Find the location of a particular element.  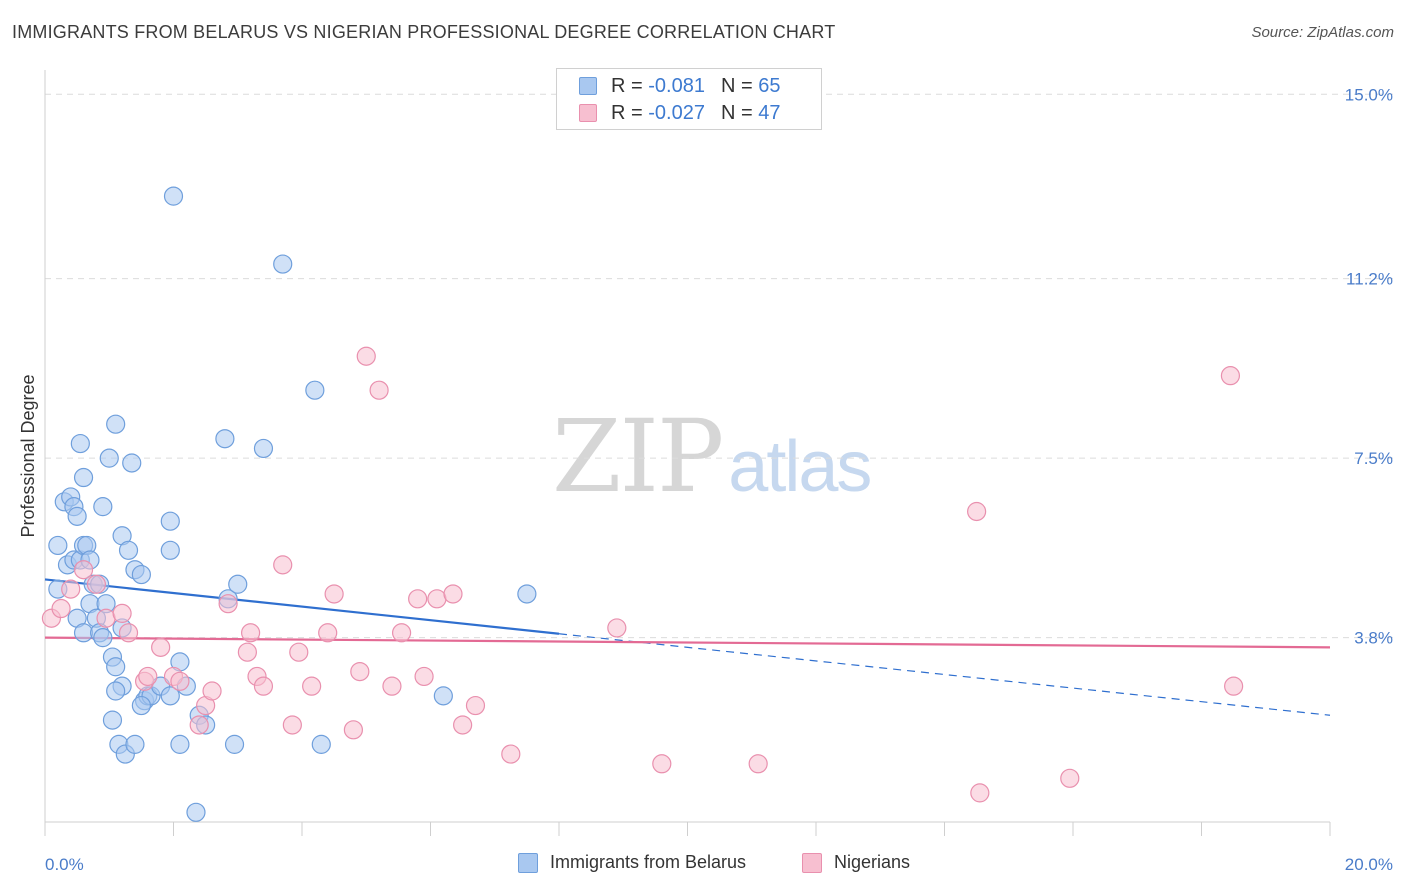

legend-r-value: -0.027 is located at coordinates (676, 112).